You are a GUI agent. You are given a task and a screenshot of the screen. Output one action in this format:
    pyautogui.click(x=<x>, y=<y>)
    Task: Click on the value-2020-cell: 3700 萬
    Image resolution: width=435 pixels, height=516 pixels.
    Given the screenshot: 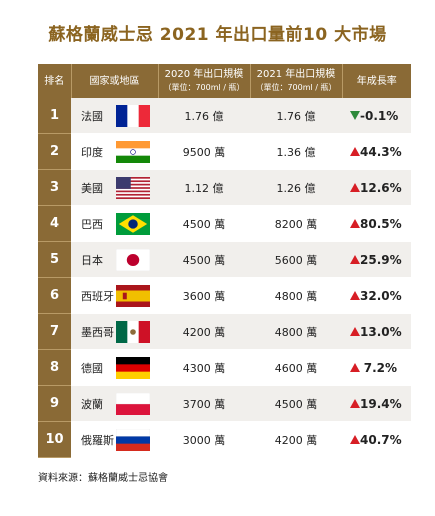 What is the action you would take?
    pyautogui.click(x=204, y=403)
    